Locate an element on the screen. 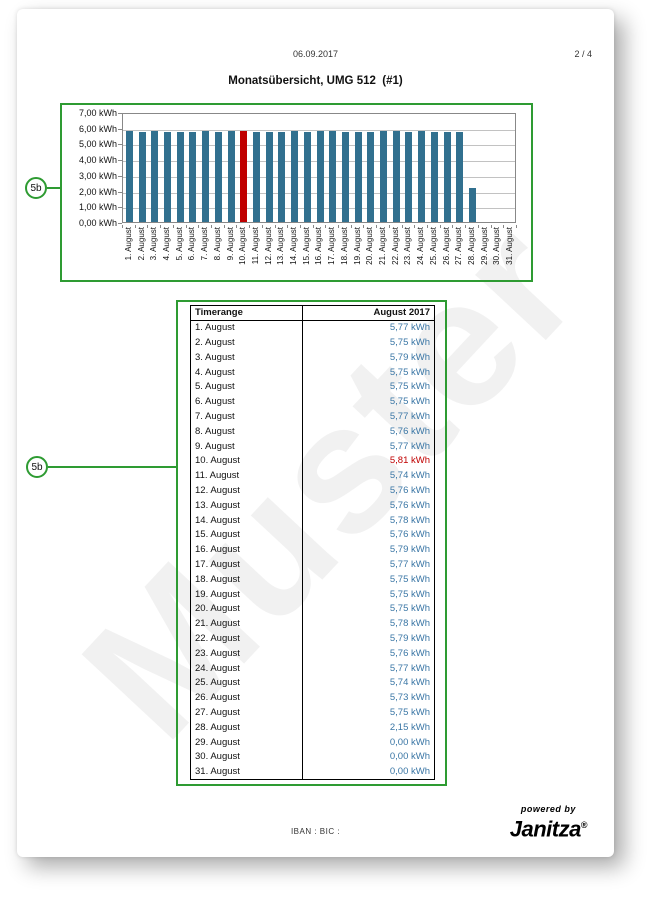  x-axis-tick-label: 22. August is located at coordinates (395, 246).